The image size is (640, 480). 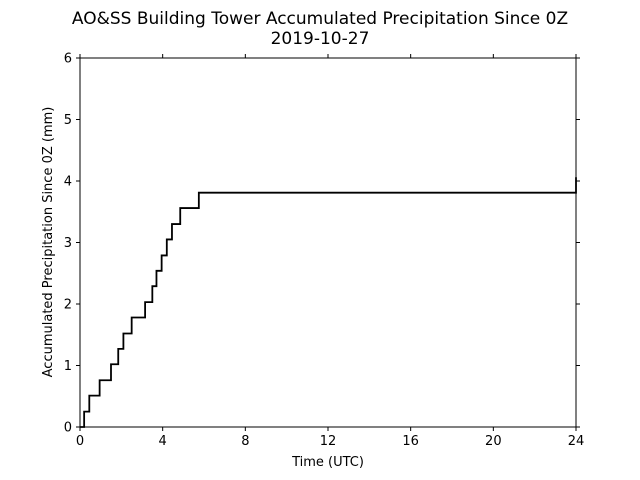 I want to click on y-tick-label: 1, so click(x=68, y=366).